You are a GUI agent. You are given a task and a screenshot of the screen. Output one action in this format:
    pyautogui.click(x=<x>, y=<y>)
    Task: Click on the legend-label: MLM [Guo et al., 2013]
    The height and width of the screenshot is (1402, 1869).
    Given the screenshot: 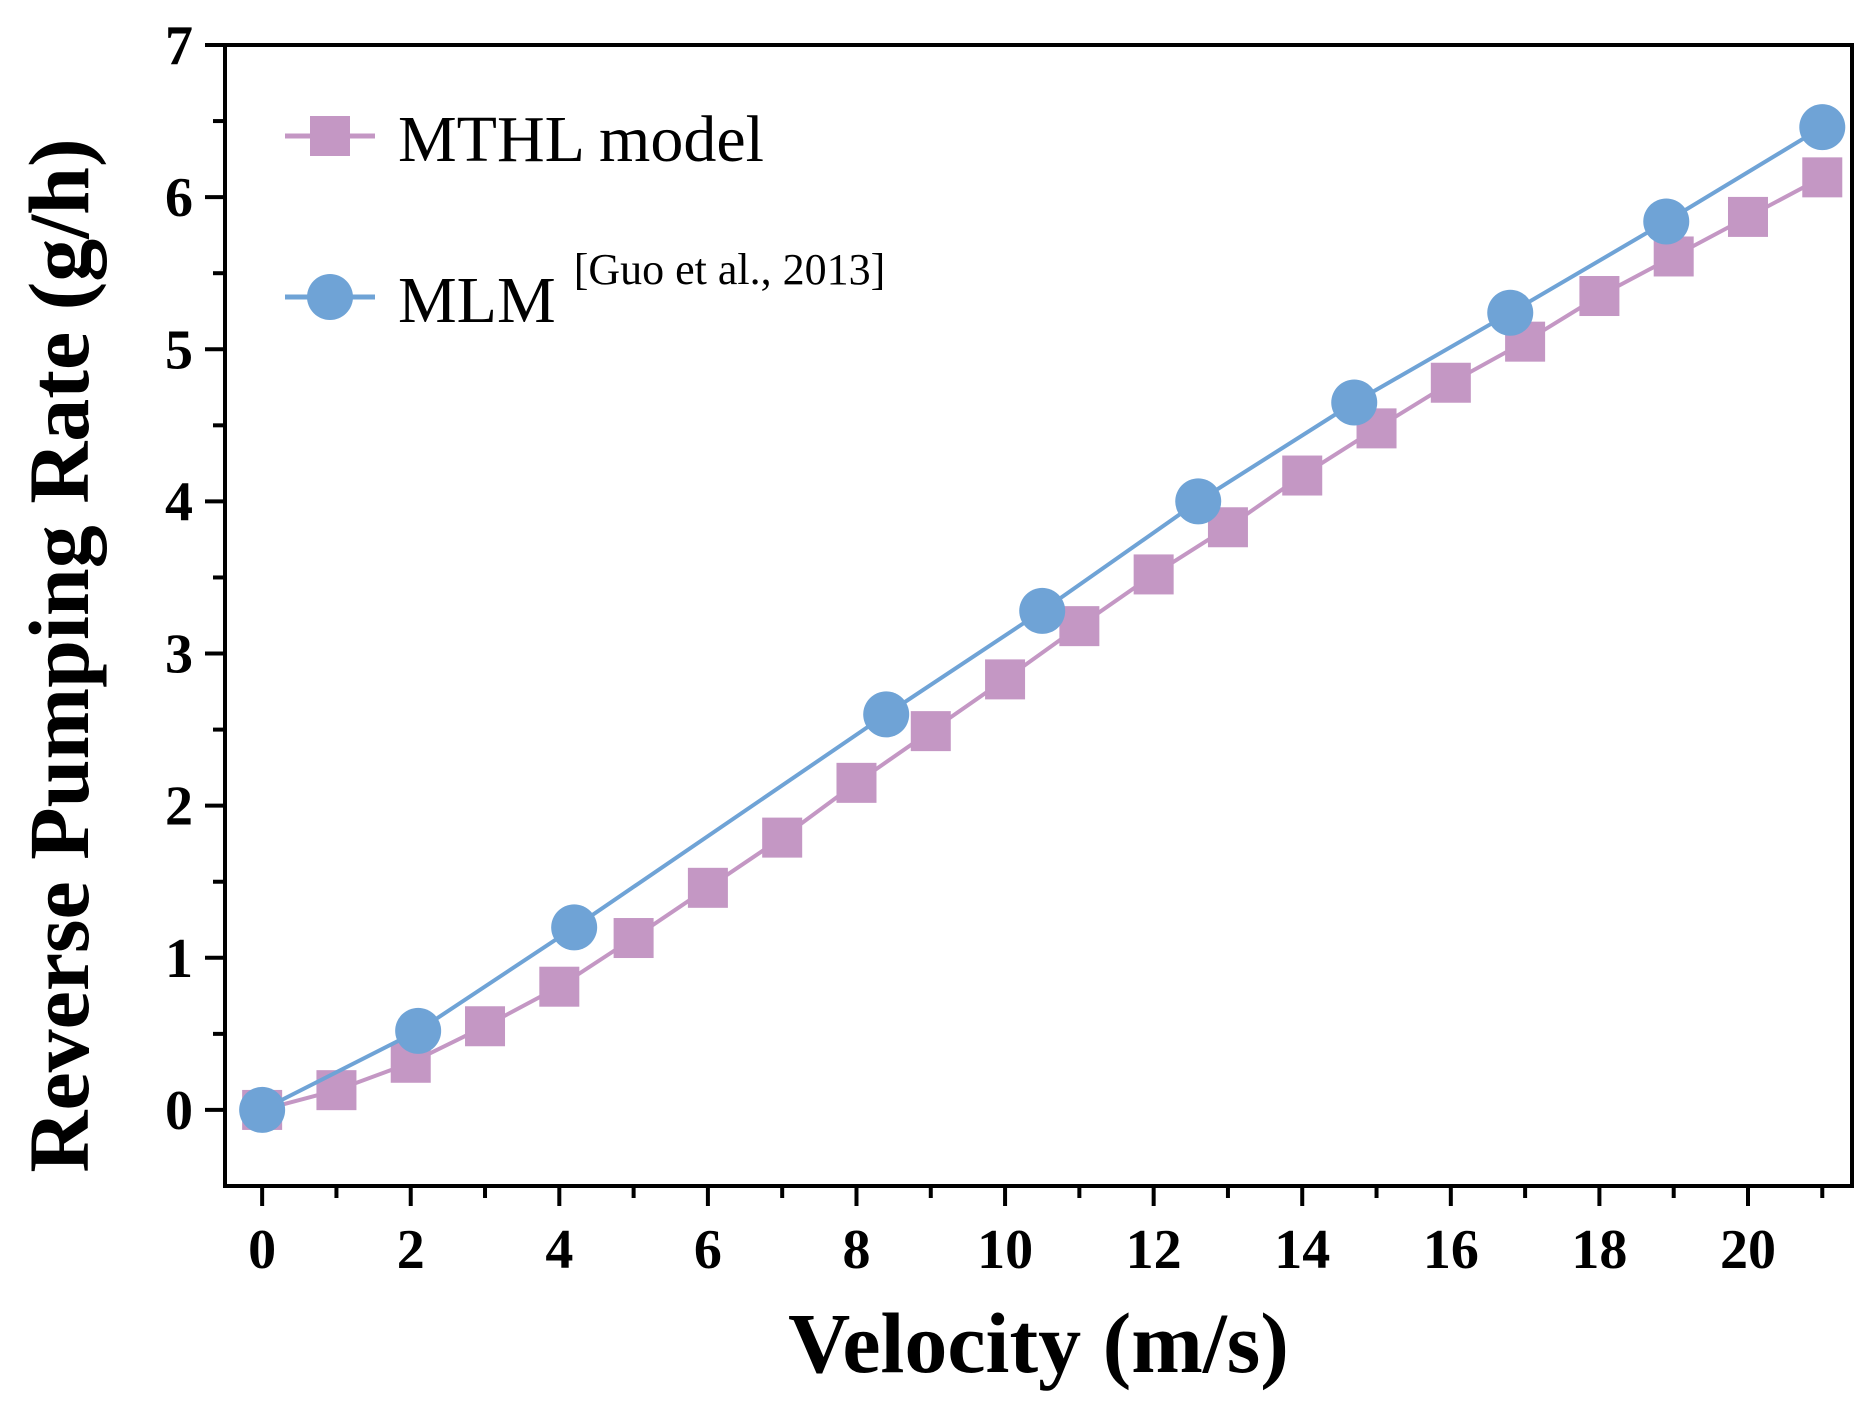 What is the action you would take?
    pyautogui.click(x=641, y=291)
    